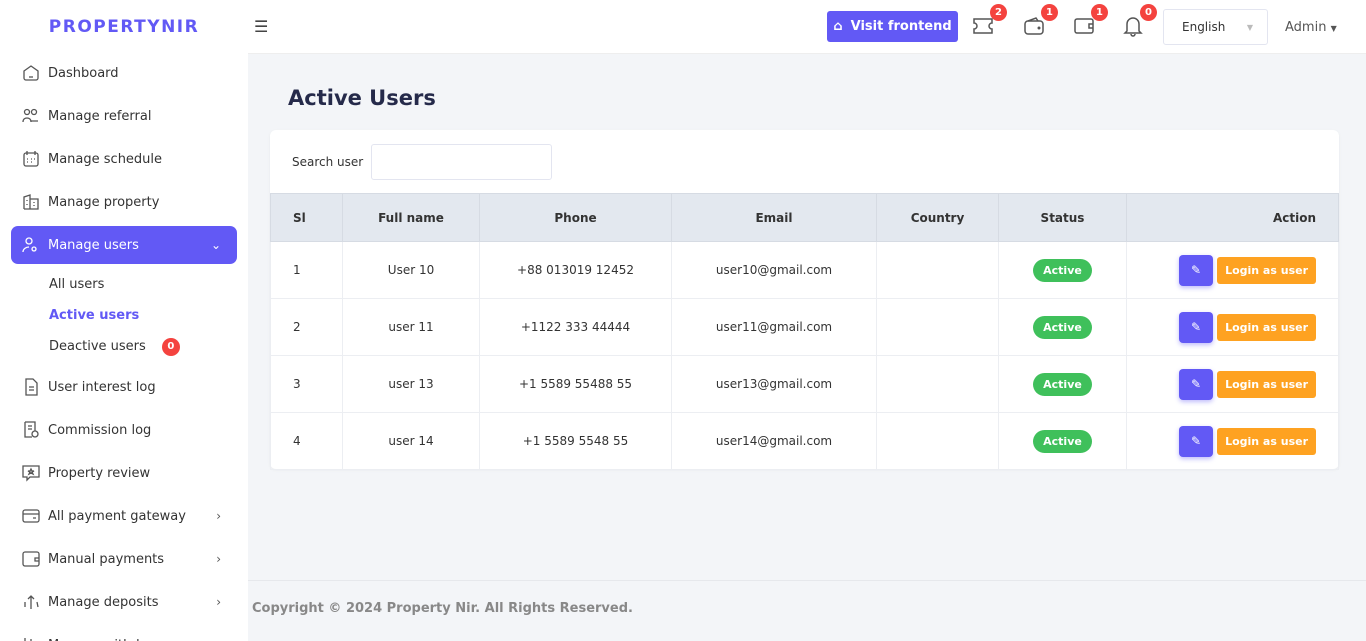 The height and width of the screenshot is (641, 1366). What do you see at coordinates (774, 441) in the screenshot?
I see `cell-email: user14@gmail.com` at bounding box center [774, 441].